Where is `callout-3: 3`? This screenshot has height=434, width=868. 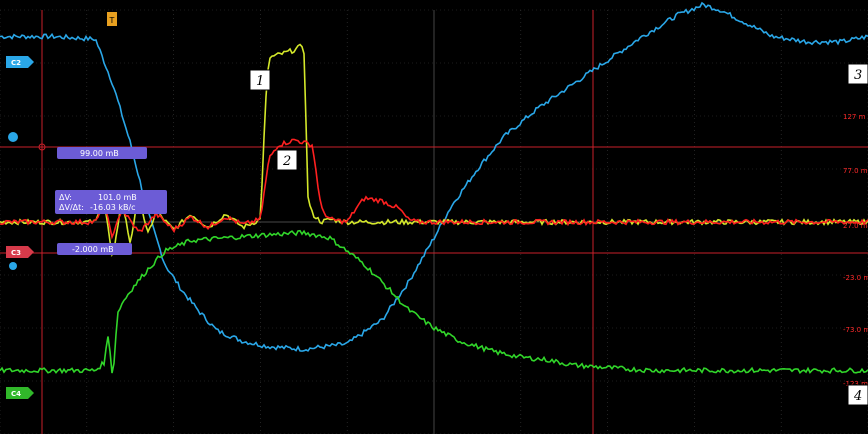
callout-3: 3 is located at coordinates (857, 74).